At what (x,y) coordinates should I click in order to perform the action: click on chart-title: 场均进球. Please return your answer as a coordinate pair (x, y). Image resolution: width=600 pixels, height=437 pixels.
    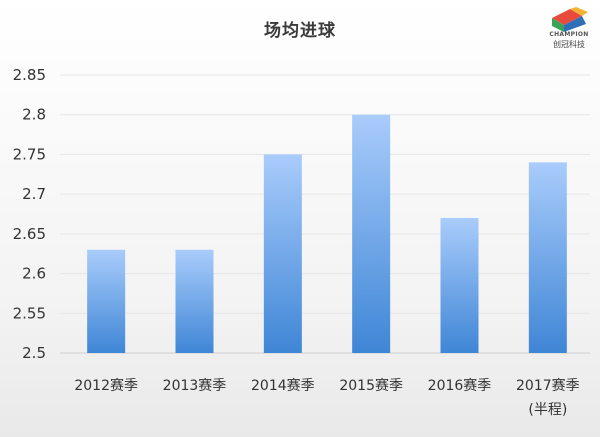
    Looking at the image, I should click on (300, 31).